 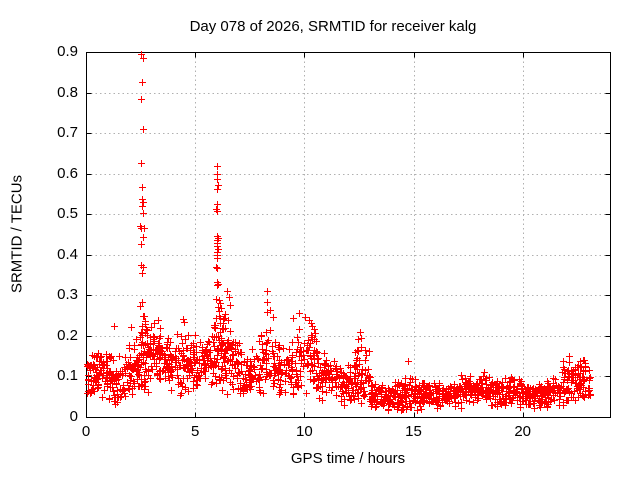 What do you see at coordinates (195, 431) in the screenshot?
I see `x-tick-label: 5` at bounding box center [195, 431].